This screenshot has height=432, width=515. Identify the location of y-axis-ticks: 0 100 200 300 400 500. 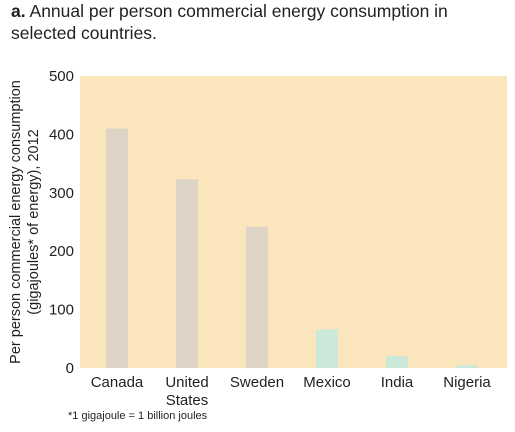
(61, 222).